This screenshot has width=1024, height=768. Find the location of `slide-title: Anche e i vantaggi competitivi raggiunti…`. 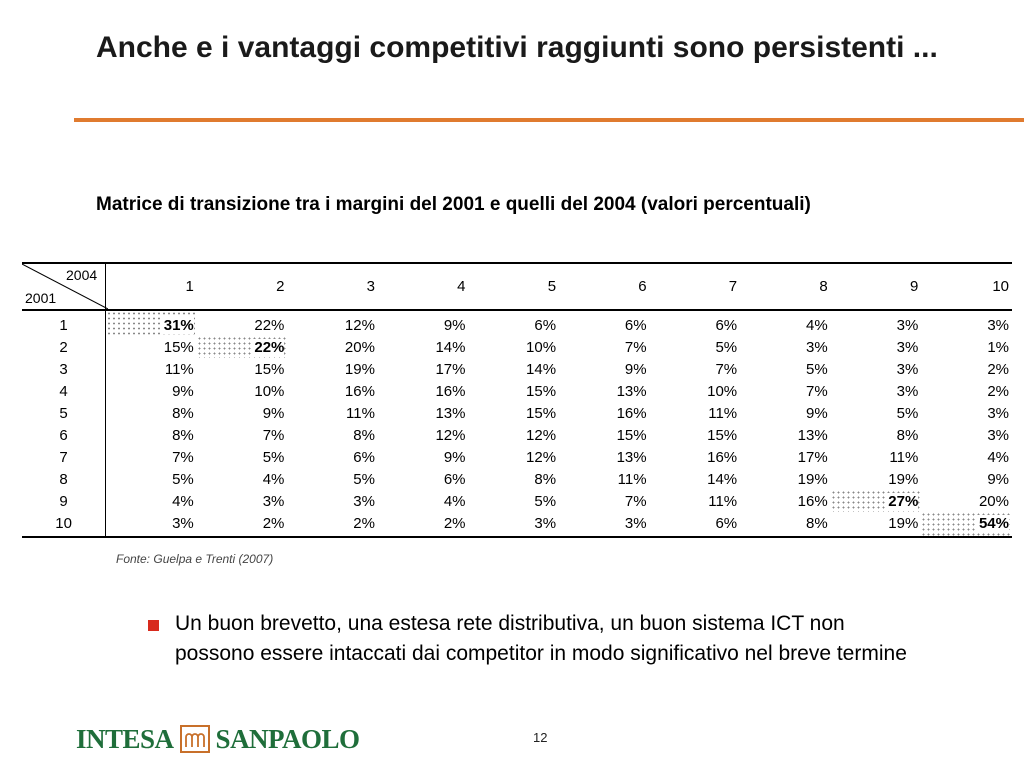

slide-title: Anche e i vantaggi competitivi raggiunti… is located at coordinates (517, 47).